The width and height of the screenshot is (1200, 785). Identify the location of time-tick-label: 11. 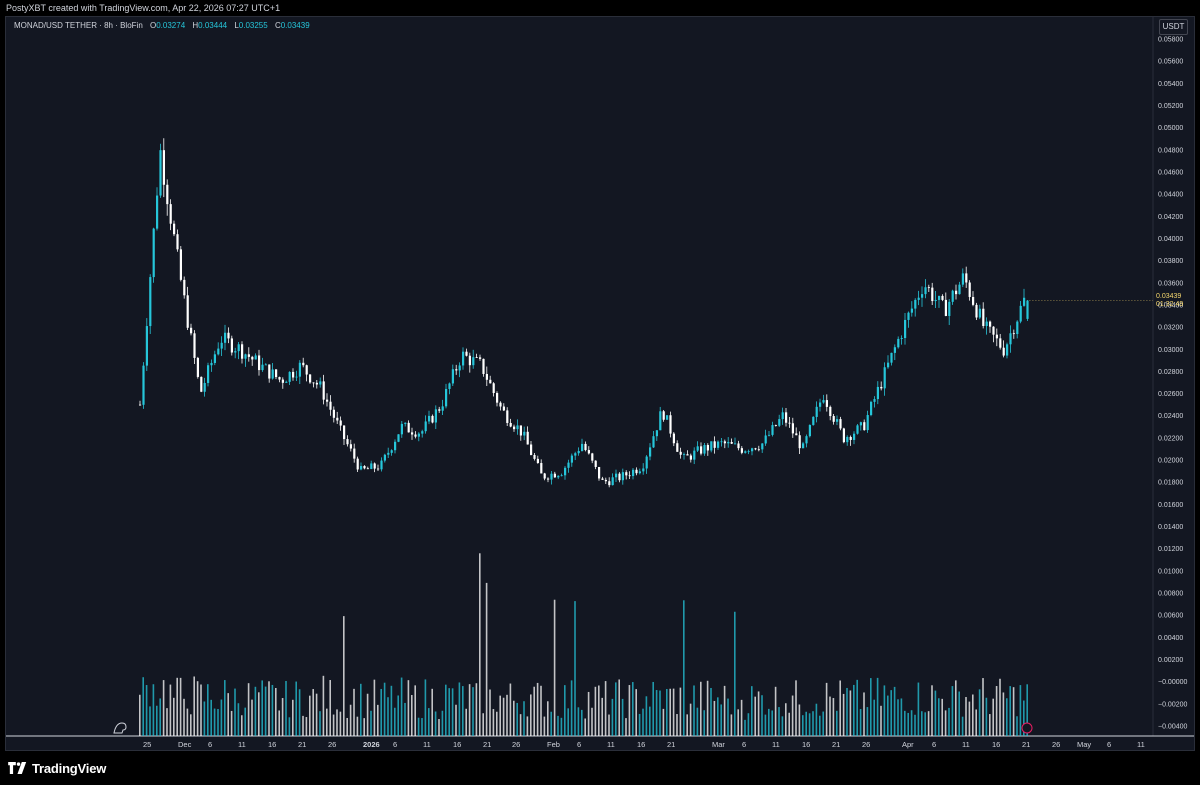
(1141, 744).